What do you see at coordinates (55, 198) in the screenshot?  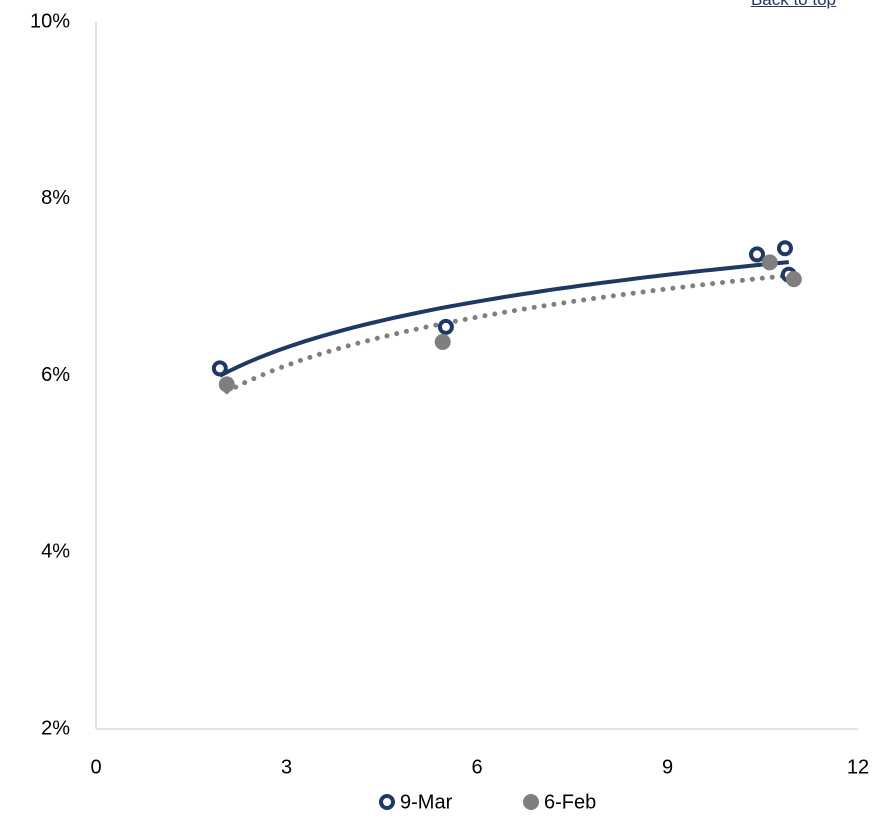 I see `y-tick-label: 8%` at bounding box center [55, 198].